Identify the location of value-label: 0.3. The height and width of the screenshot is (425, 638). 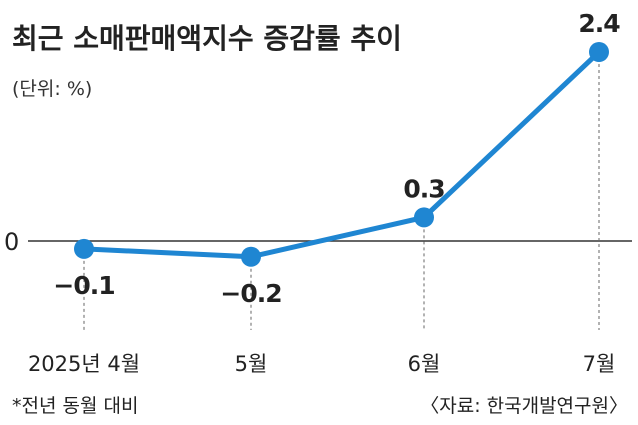
(423, 188).